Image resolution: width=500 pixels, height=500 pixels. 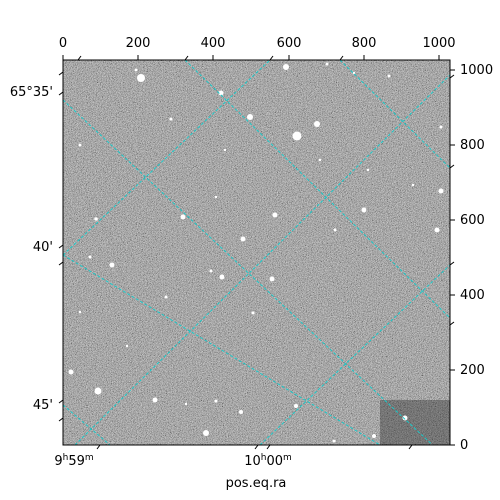 What do you see at coordinates (43, 405) in the screenshot?
I see `dec-tick-label: 45'` at bounding box center [43, 405].